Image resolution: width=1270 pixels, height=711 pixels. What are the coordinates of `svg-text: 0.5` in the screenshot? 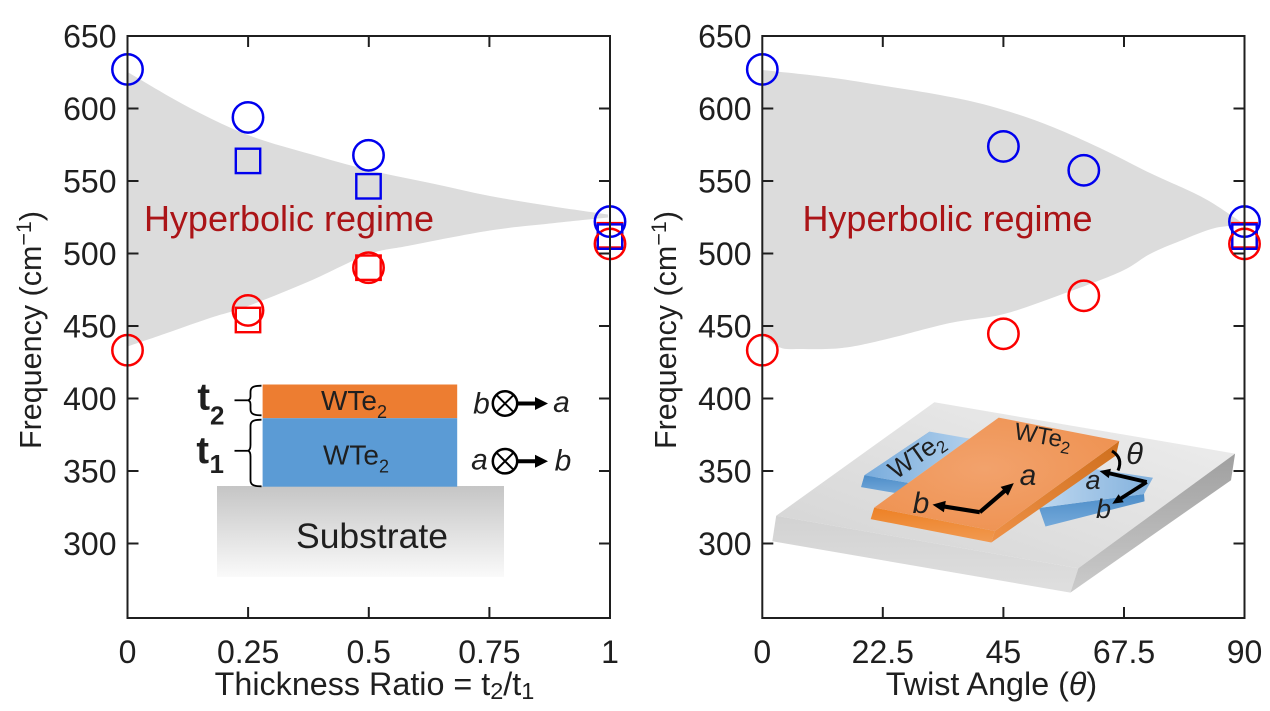 It's located at (368, 652).